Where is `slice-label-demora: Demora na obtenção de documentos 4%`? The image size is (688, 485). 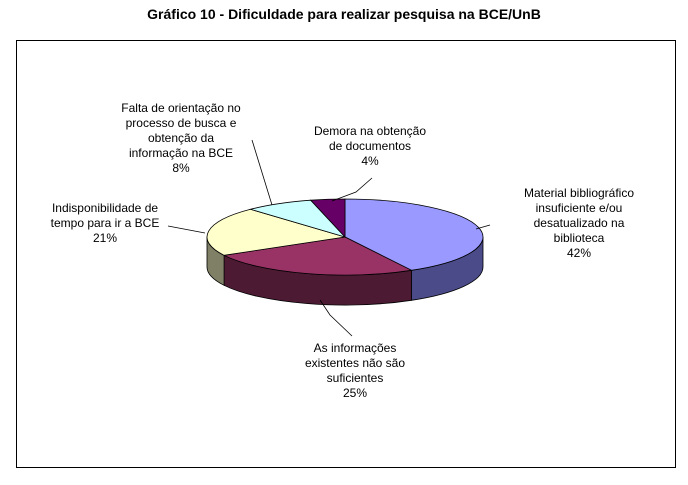
slice-label-demora: Demora na obtenção de documentos 4% is located at coordinates (370, 146).